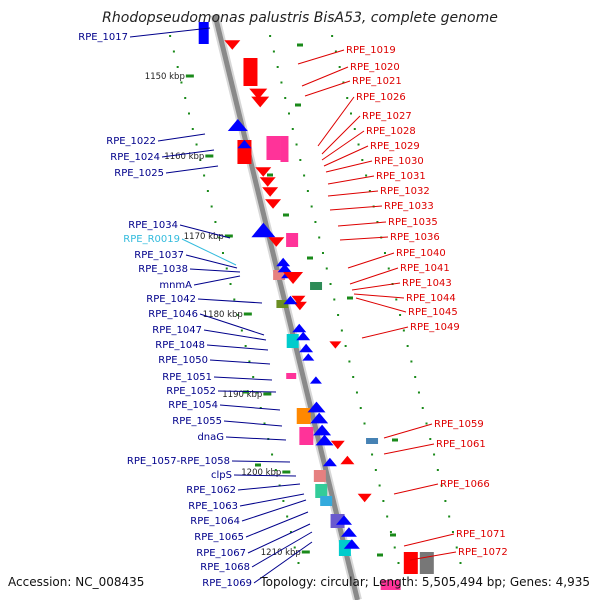 The height and width of the screenshot is (600, 600). I want to click on scale-label: 1170 kbp, so click(204, 237).